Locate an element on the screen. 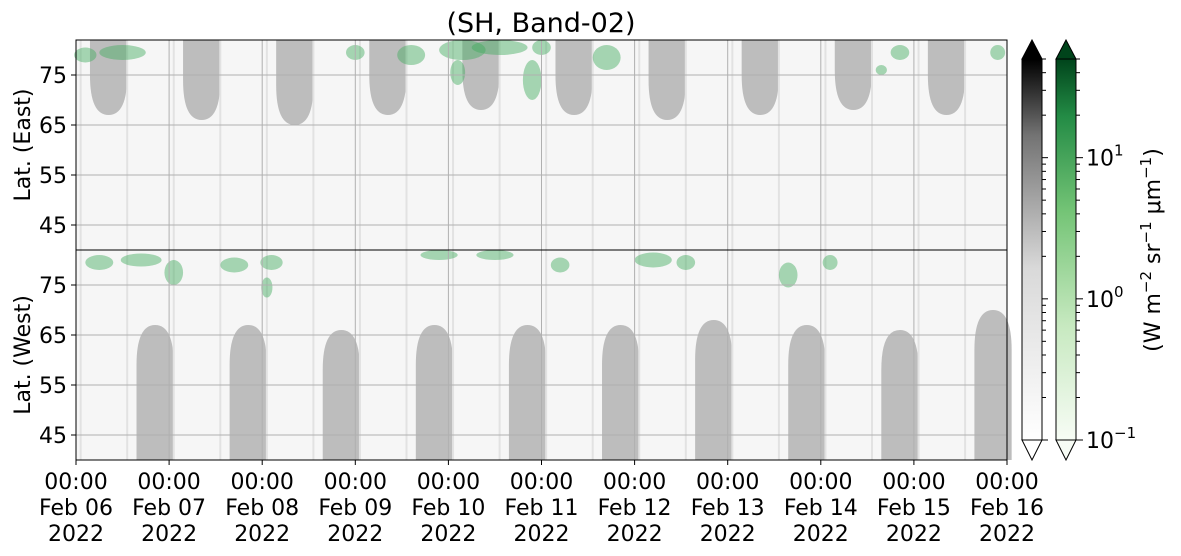 The image size is (1181, 556). y-tick-label-west-3: 45 is located at coordinates (53, 436).